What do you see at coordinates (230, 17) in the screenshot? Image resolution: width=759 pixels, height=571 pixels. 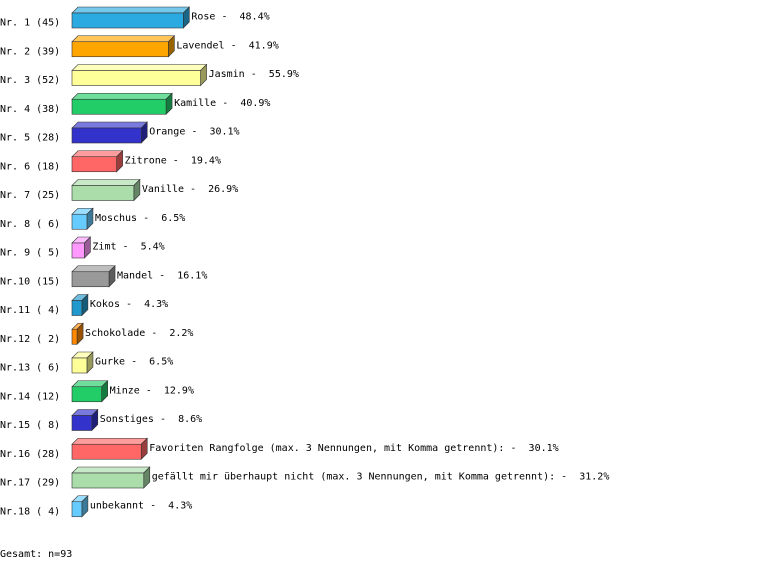 I see `bar-label: Rose - 48.4%` at bounding box center [230, 17].